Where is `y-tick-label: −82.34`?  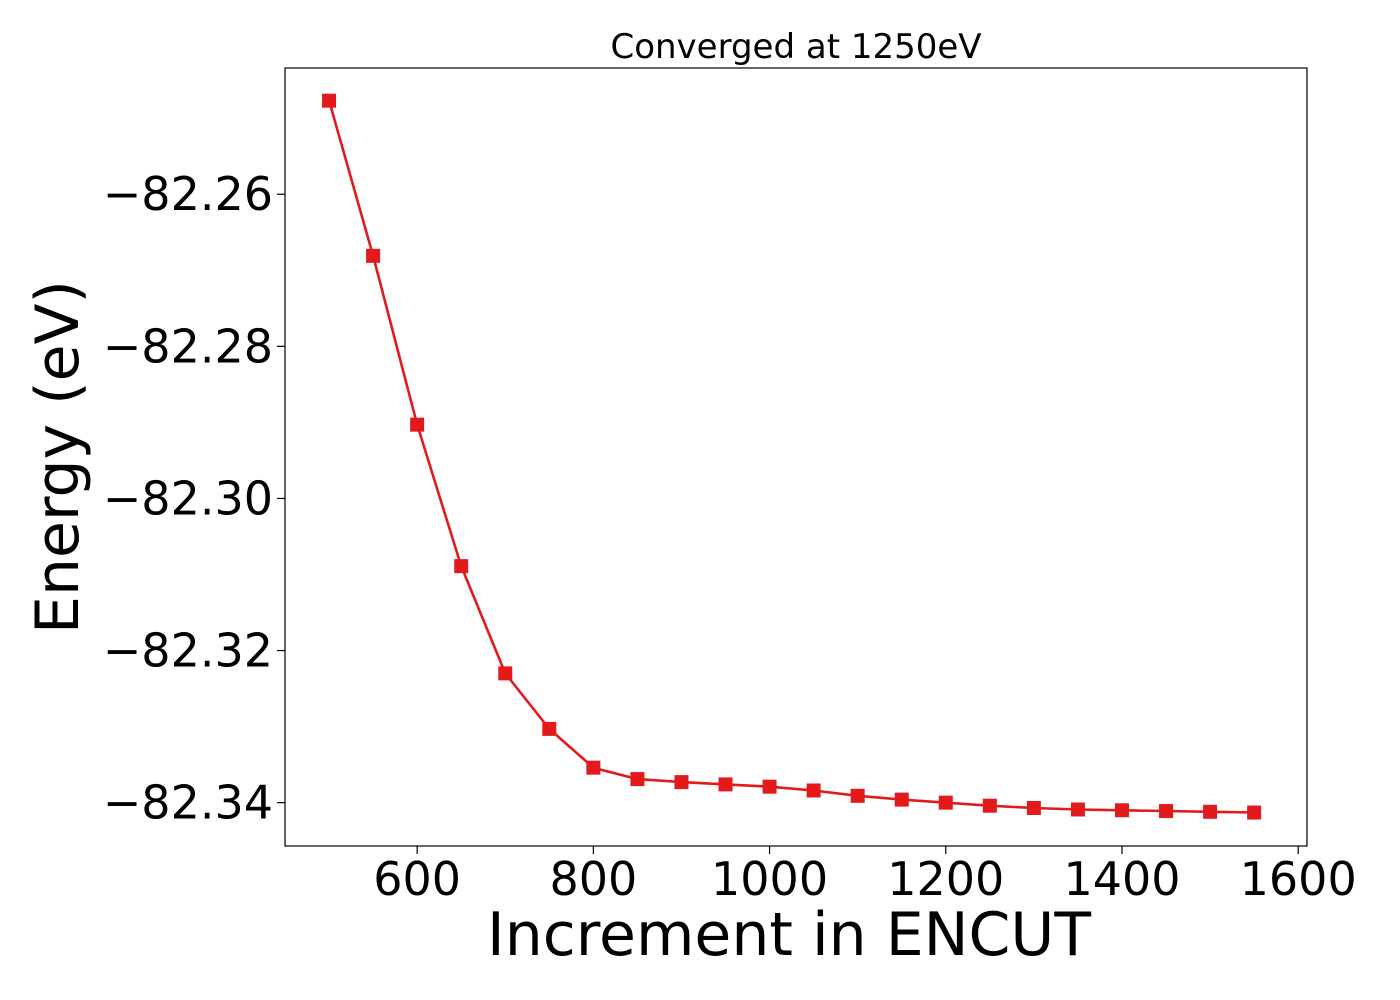
y-tick-label: −82.34 is located at coordinates (188, 803).